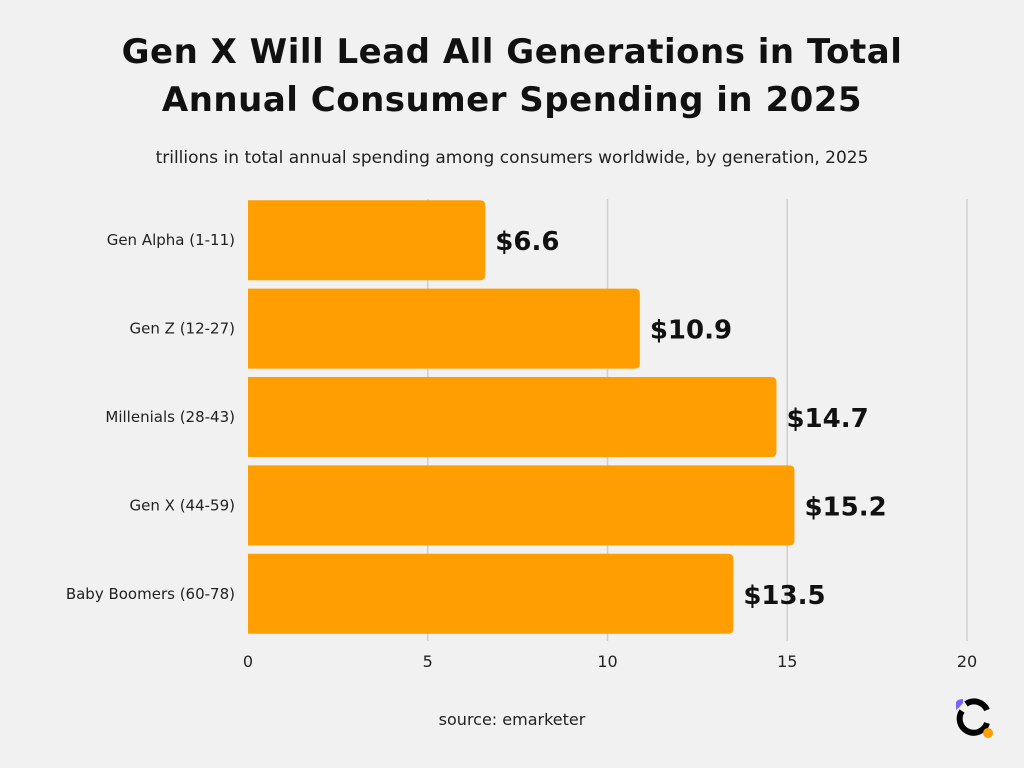 The image size is (1024, 768). What do you see at coordinates (512, 719) in the screenshot?
I see `source-note: source: emarketer` at bounding box center [512, 719].